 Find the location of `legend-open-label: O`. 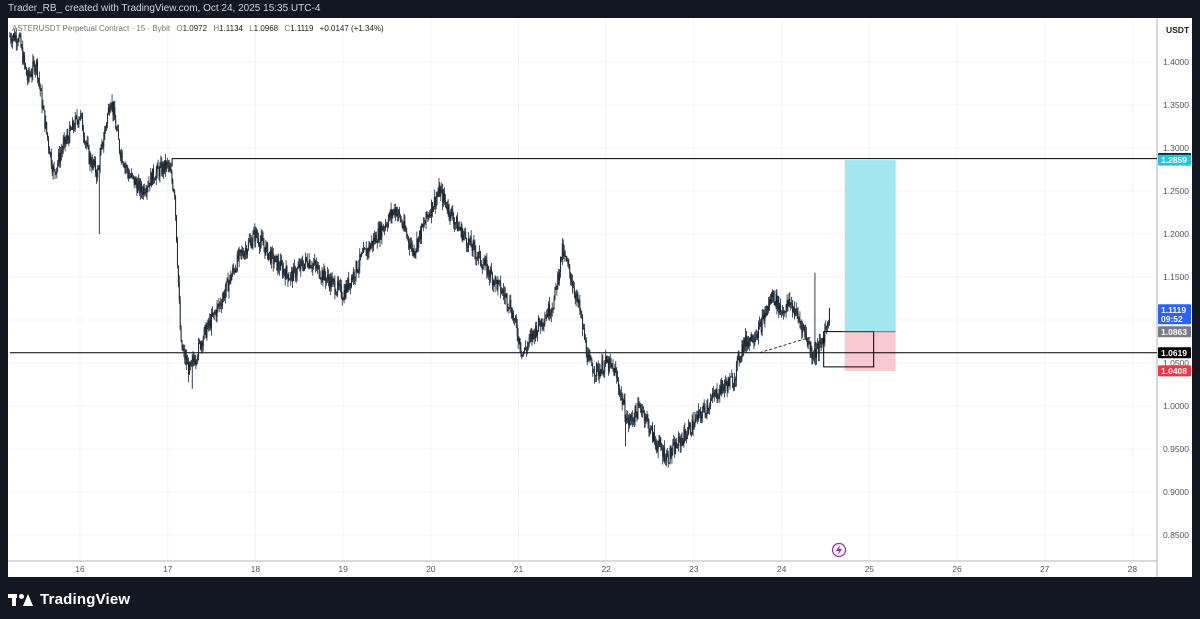

legend-open-label: O is located at coordinates (179, 28).